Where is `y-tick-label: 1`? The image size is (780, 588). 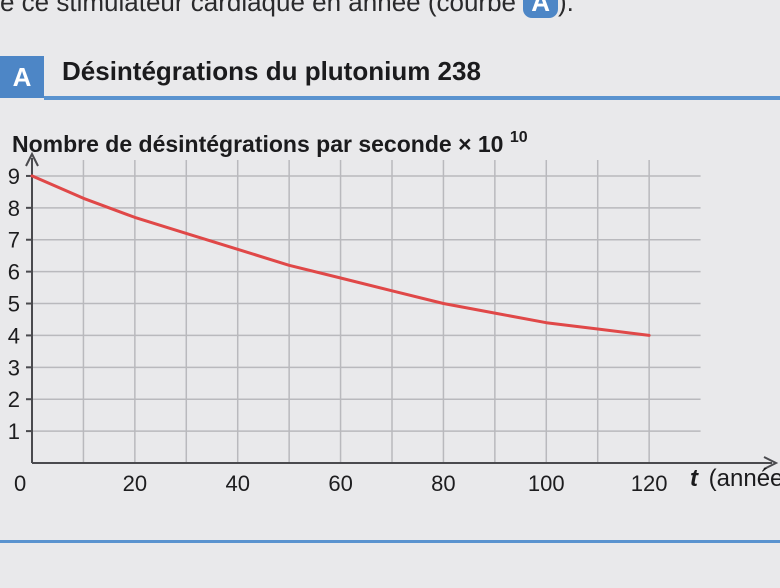
y-tick-label: 1 is located at coordinates (14, 431).